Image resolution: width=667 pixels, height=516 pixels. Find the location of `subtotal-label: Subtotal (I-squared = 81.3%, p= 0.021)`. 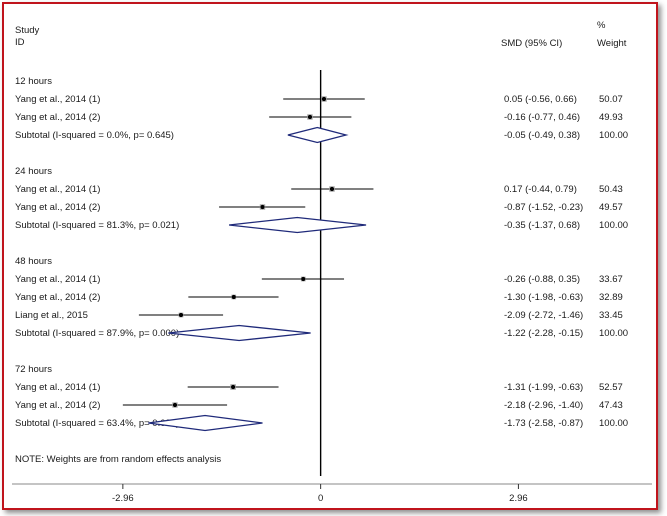

subtotal-label: Subtotal (I-squared = 81.3%, p= 0.021) is located at coordinates (97, 225).